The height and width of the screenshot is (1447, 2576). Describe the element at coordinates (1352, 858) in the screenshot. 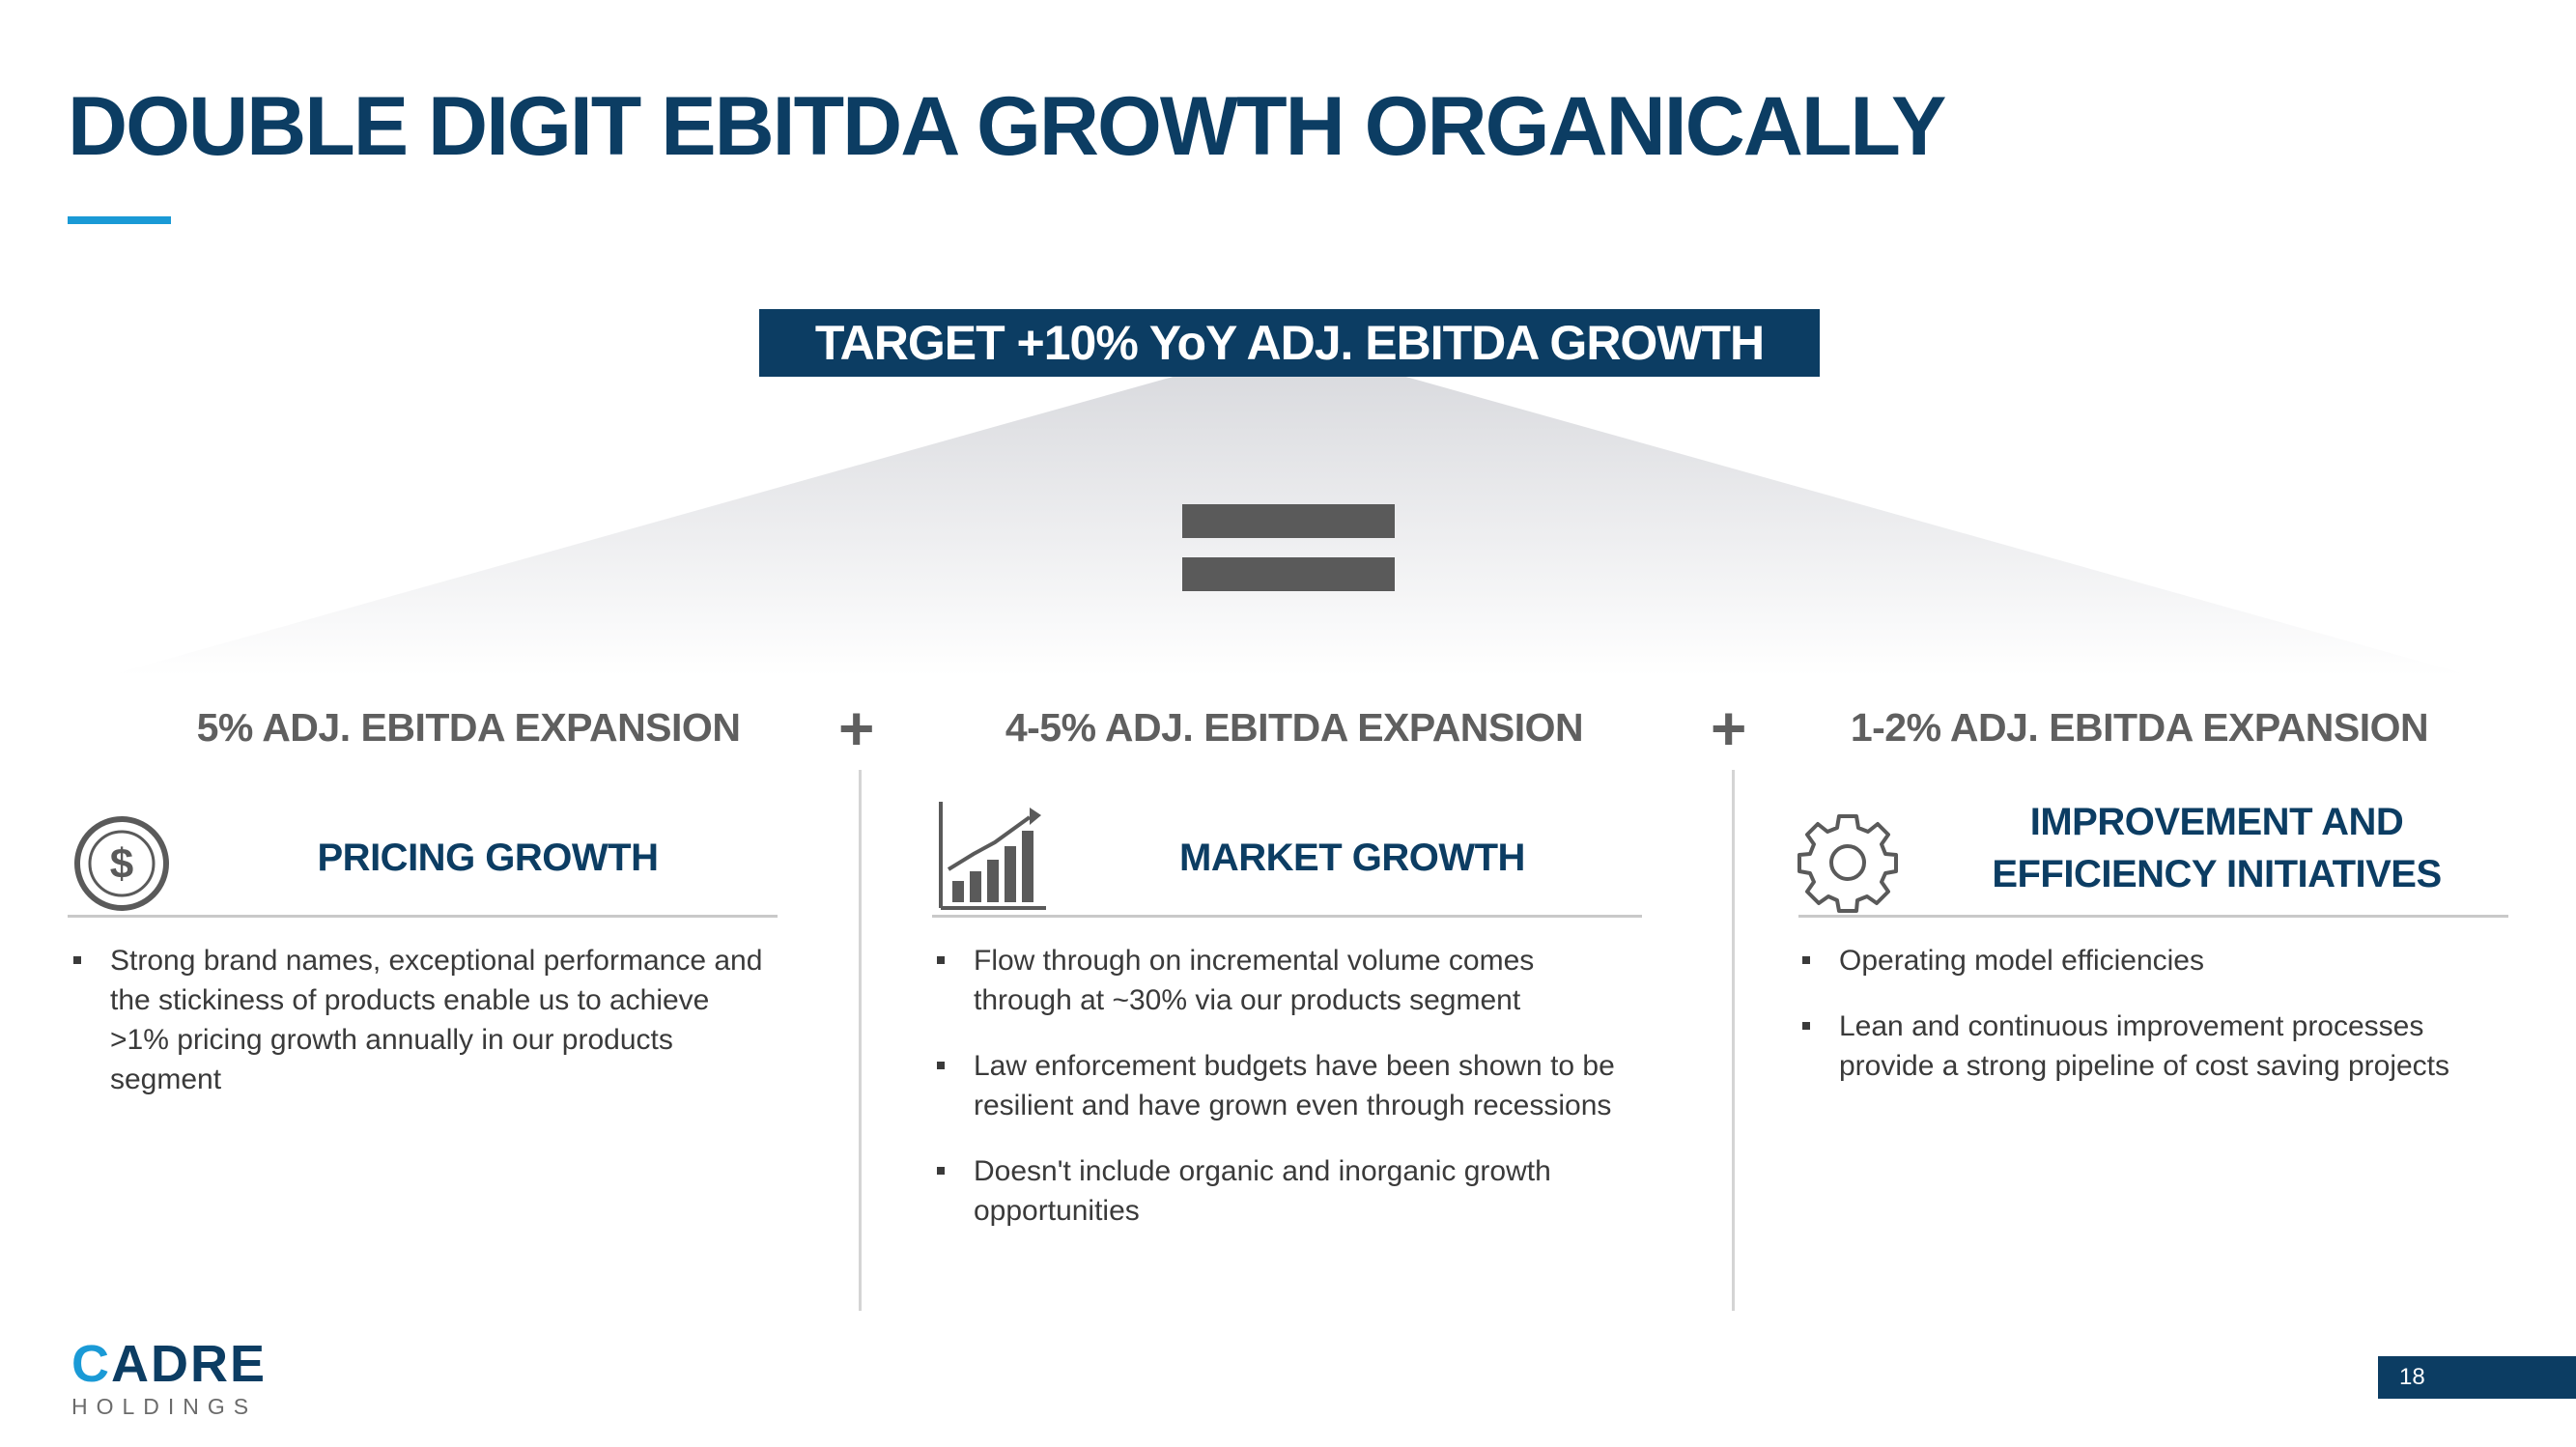

I see `market-growth-title: MARKET GROWTH` at that location.